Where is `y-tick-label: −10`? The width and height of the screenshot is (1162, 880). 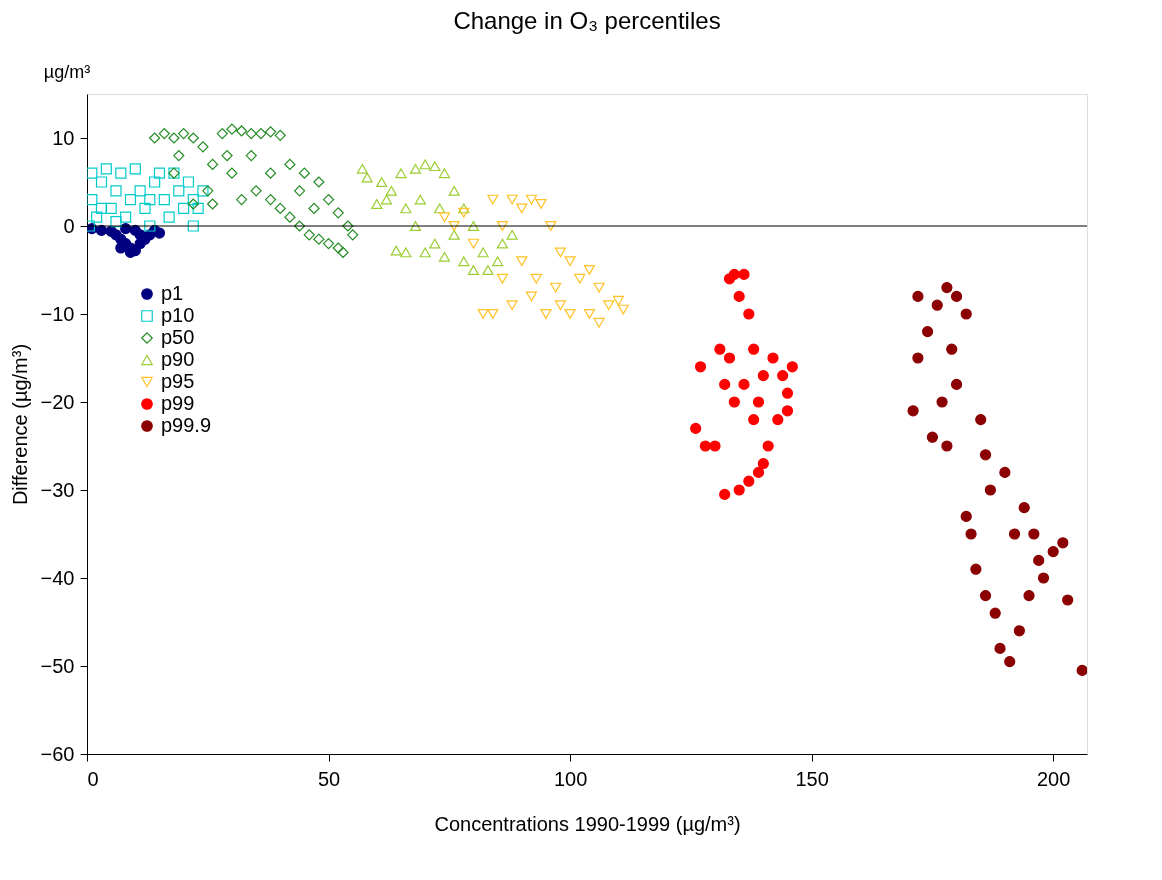
y-tick-label: −10 is located at coordinates (57, 313).